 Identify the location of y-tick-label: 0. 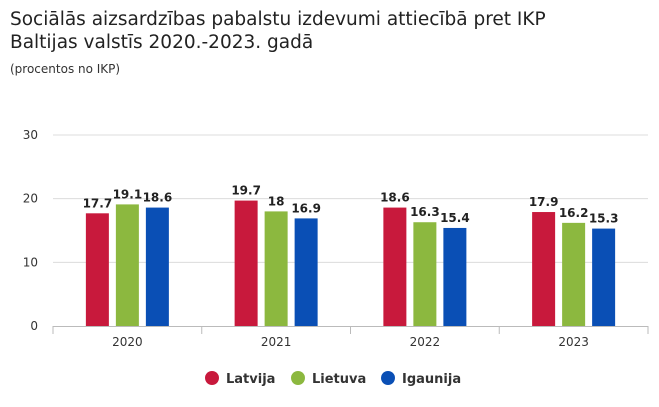
(34, 326).